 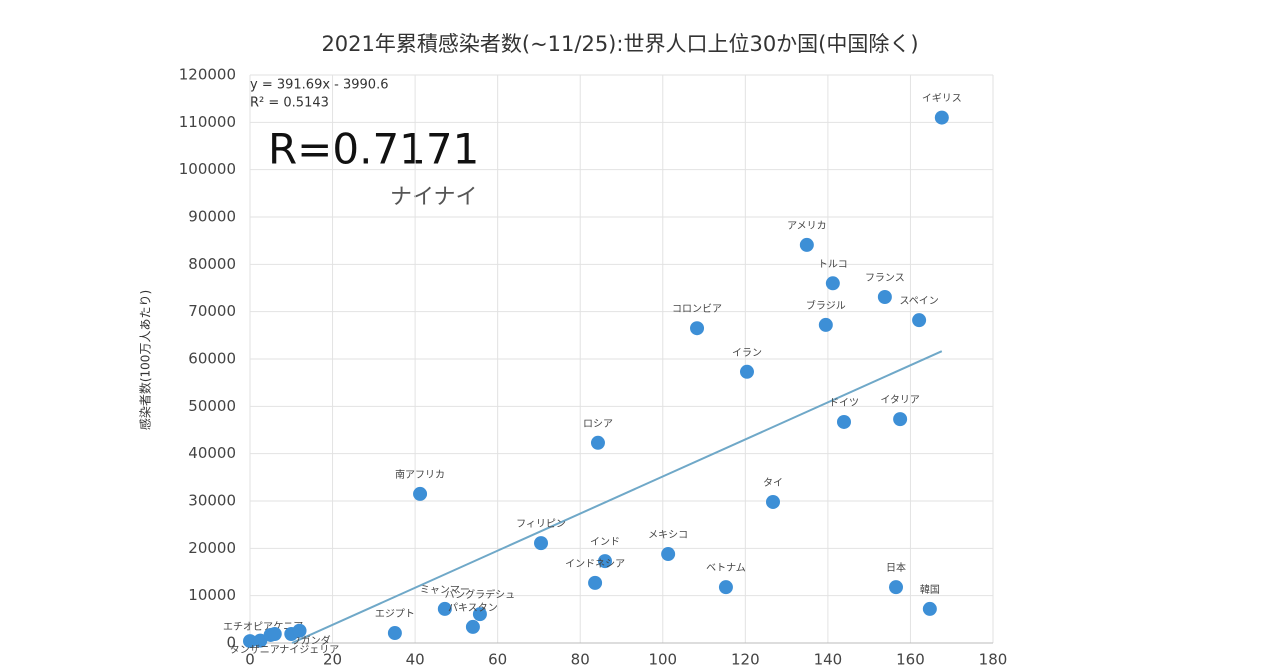 I want to click on x-tick-label: 100, so click(x=662, y=659).